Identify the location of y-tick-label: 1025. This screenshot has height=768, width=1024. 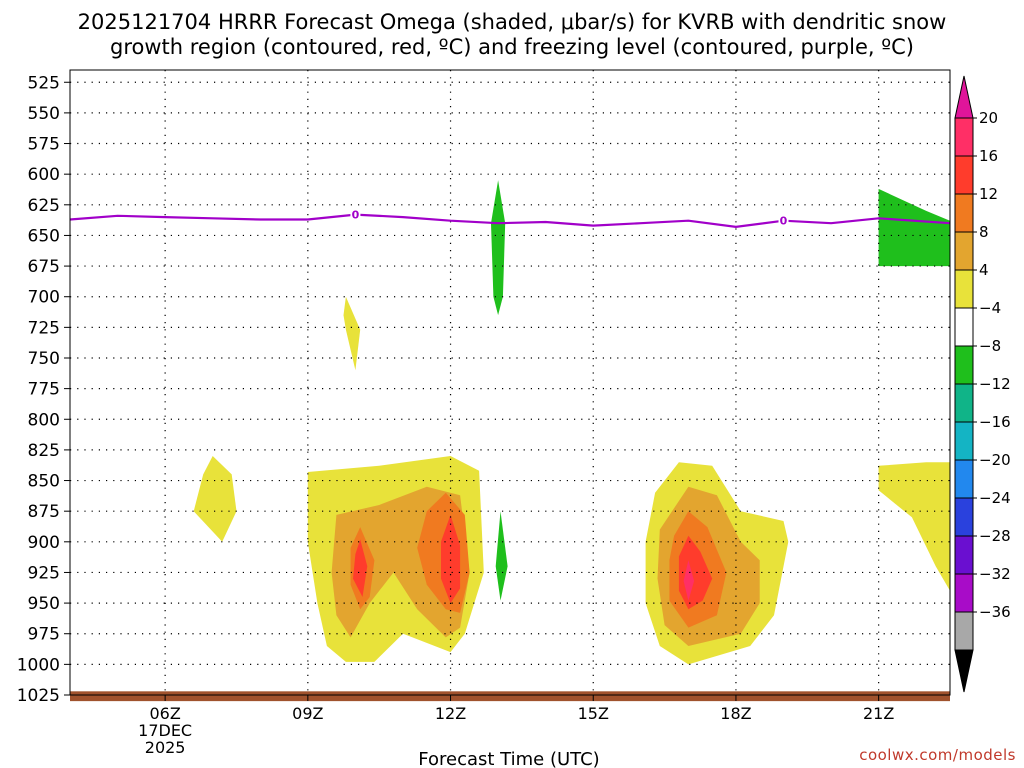
(38, 696).